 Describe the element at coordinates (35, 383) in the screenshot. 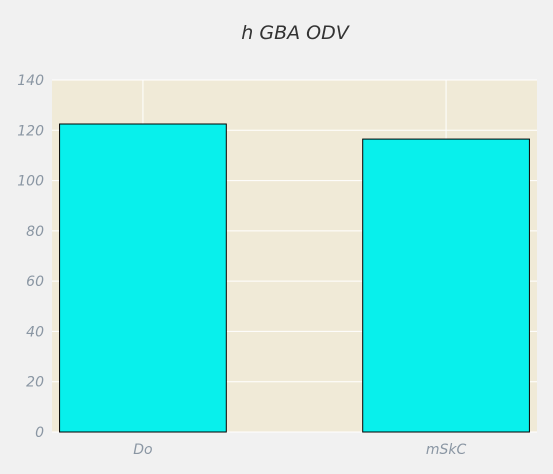

I see `y-tick-label: 20` at that location.